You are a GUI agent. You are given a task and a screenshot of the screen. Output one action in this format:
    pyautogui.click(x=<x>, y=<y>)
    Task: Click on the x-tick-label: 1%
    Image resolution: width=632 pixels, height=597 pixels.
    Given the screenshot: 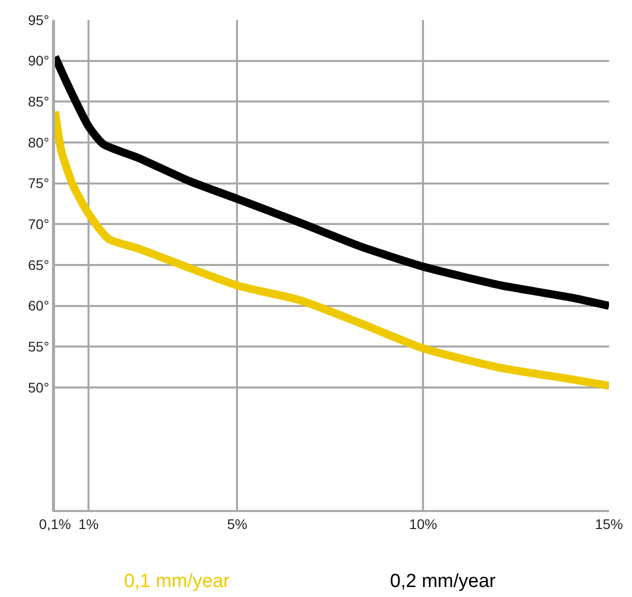 What is the action you would take?
    pyautogui.click(x=88, y=524)
    